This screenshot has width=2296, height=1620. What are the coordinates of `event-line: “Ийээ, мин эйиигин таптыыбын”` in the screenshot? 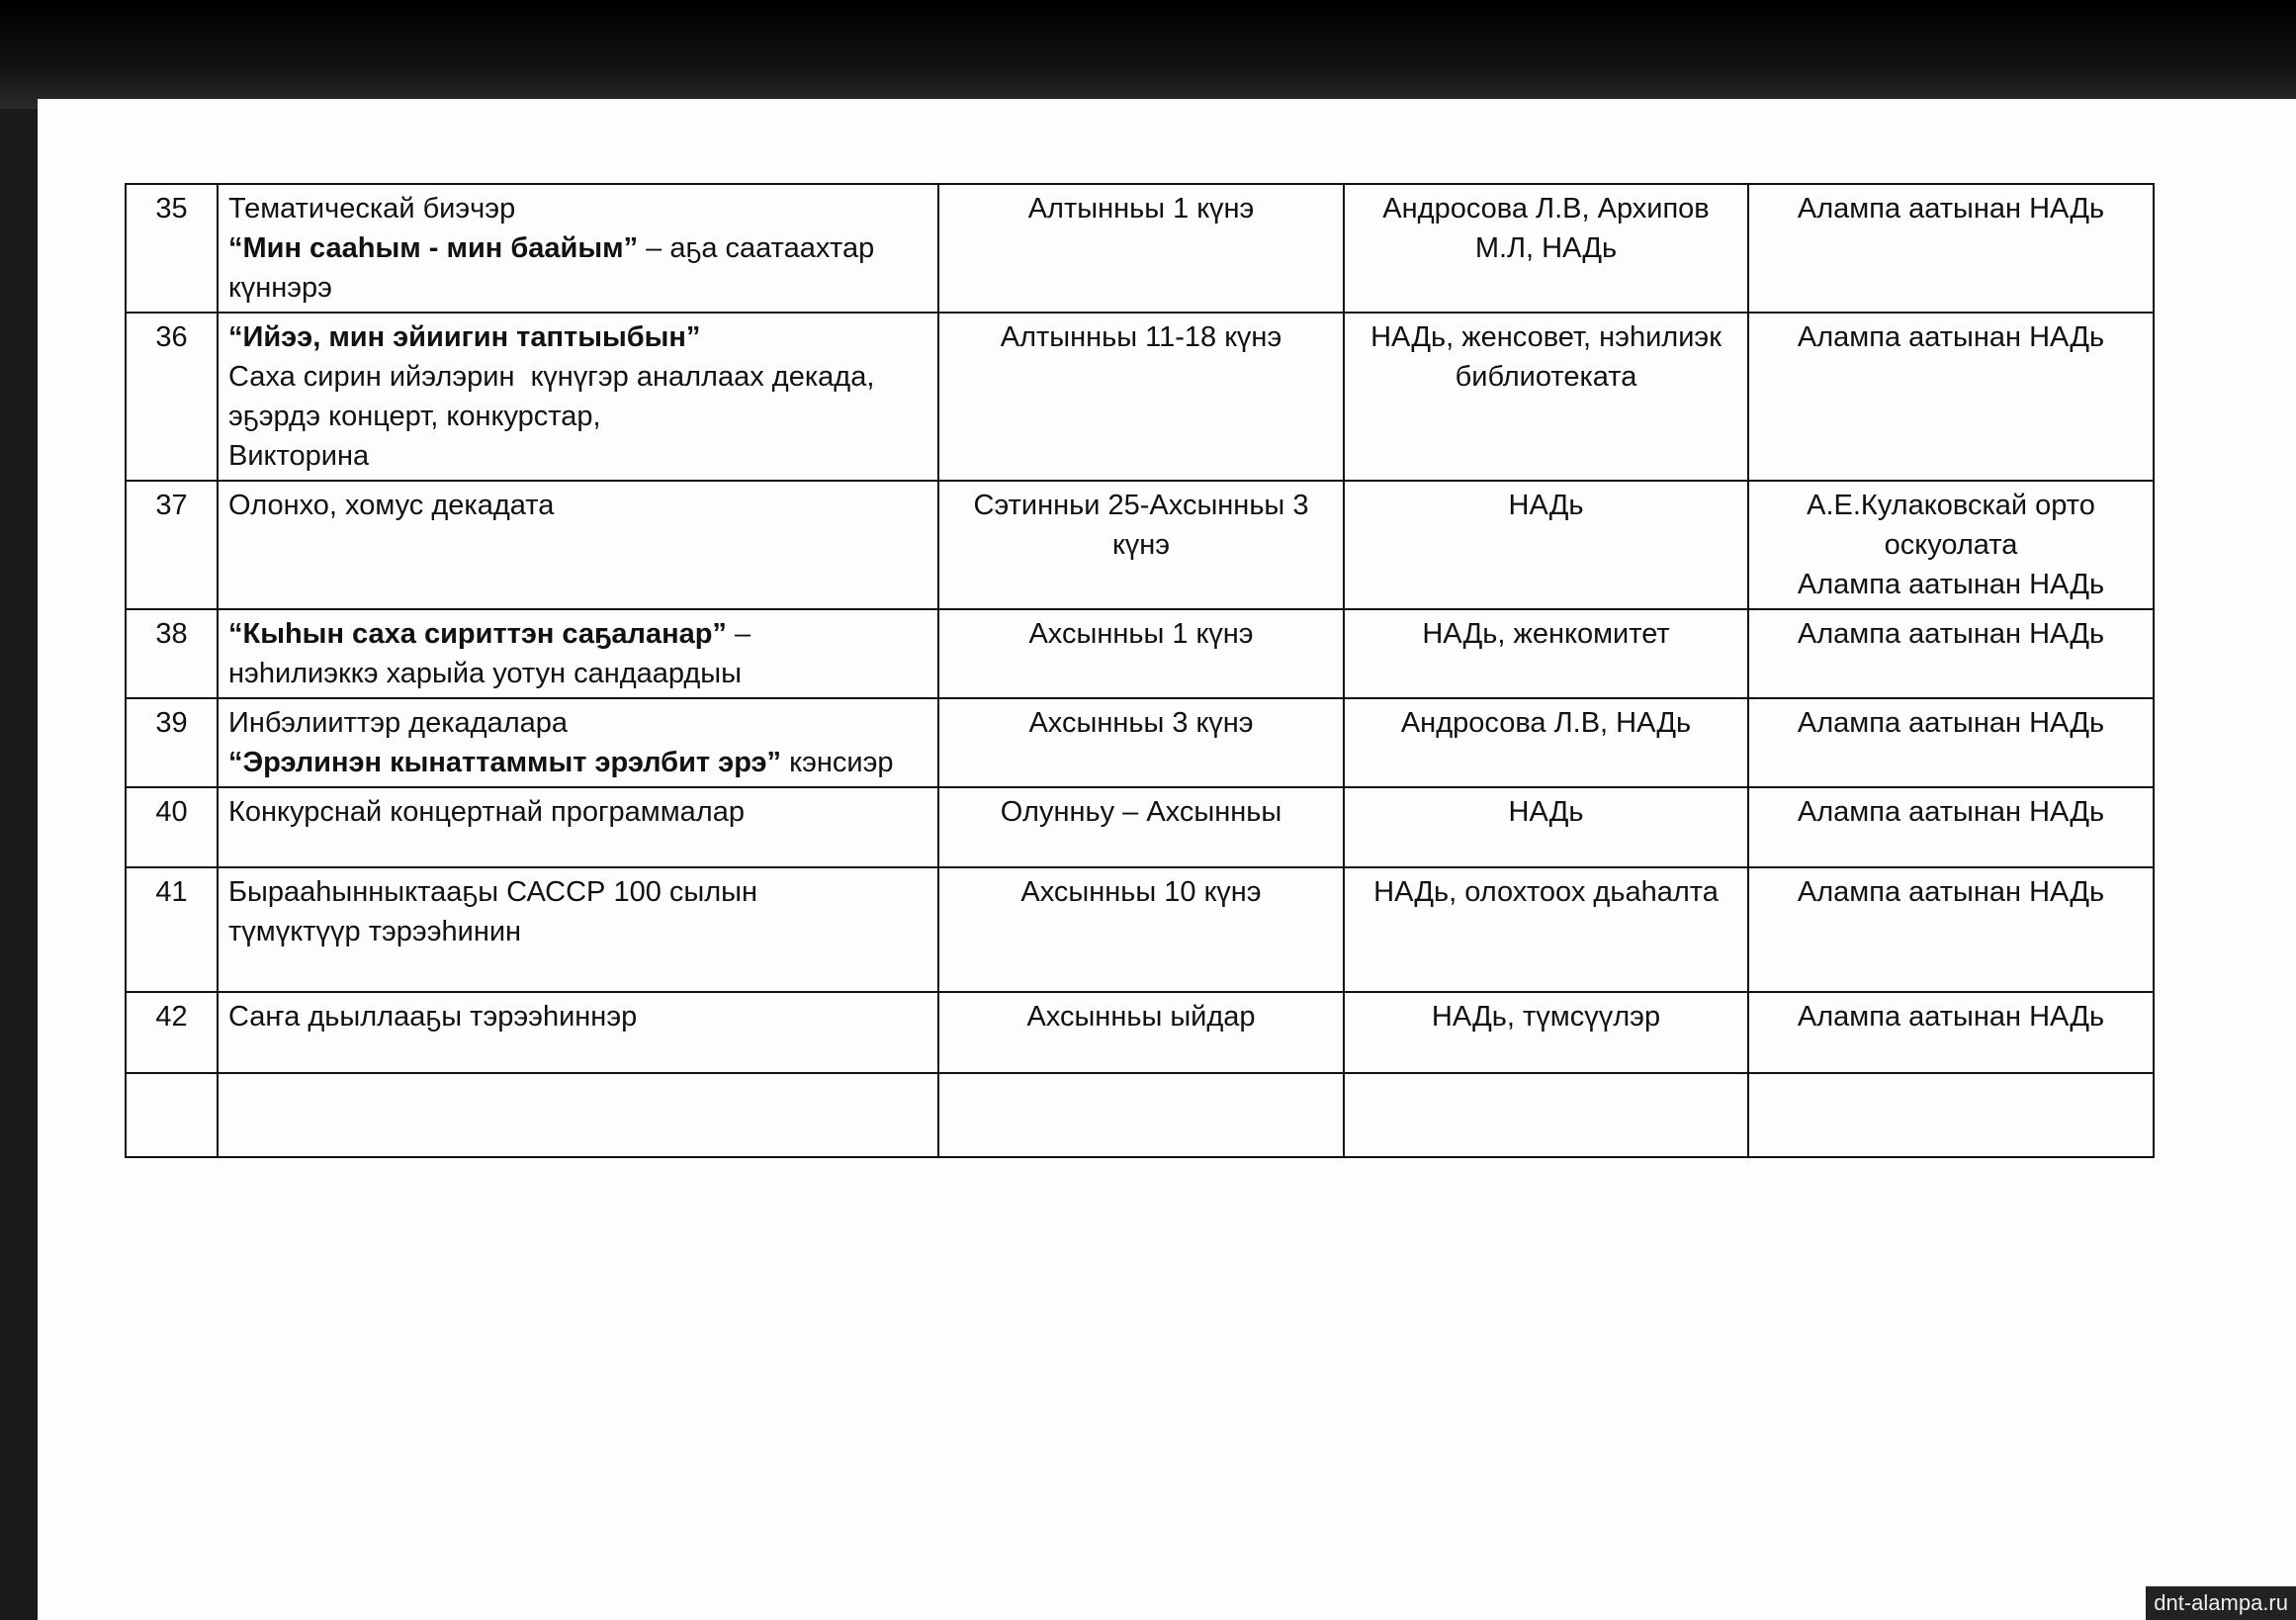 It's located at (577, 337).